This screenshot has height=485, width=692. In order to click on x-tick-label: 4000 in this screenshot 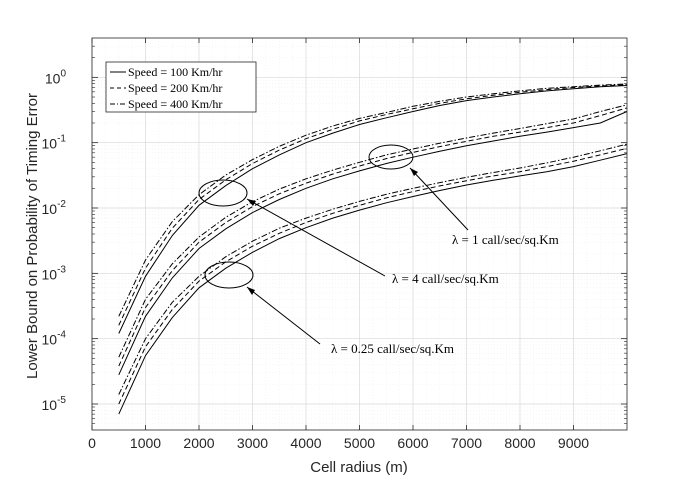, I will do `click(305, 443)`.